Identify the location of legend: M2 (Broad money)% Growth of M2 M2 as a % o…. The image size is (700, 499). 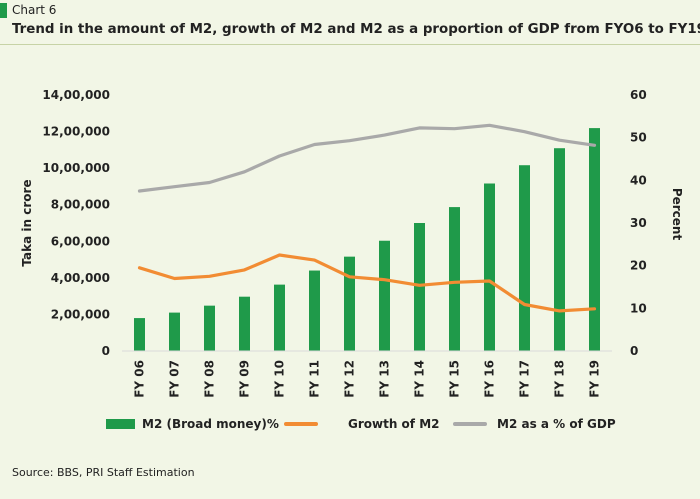
(361, 424).